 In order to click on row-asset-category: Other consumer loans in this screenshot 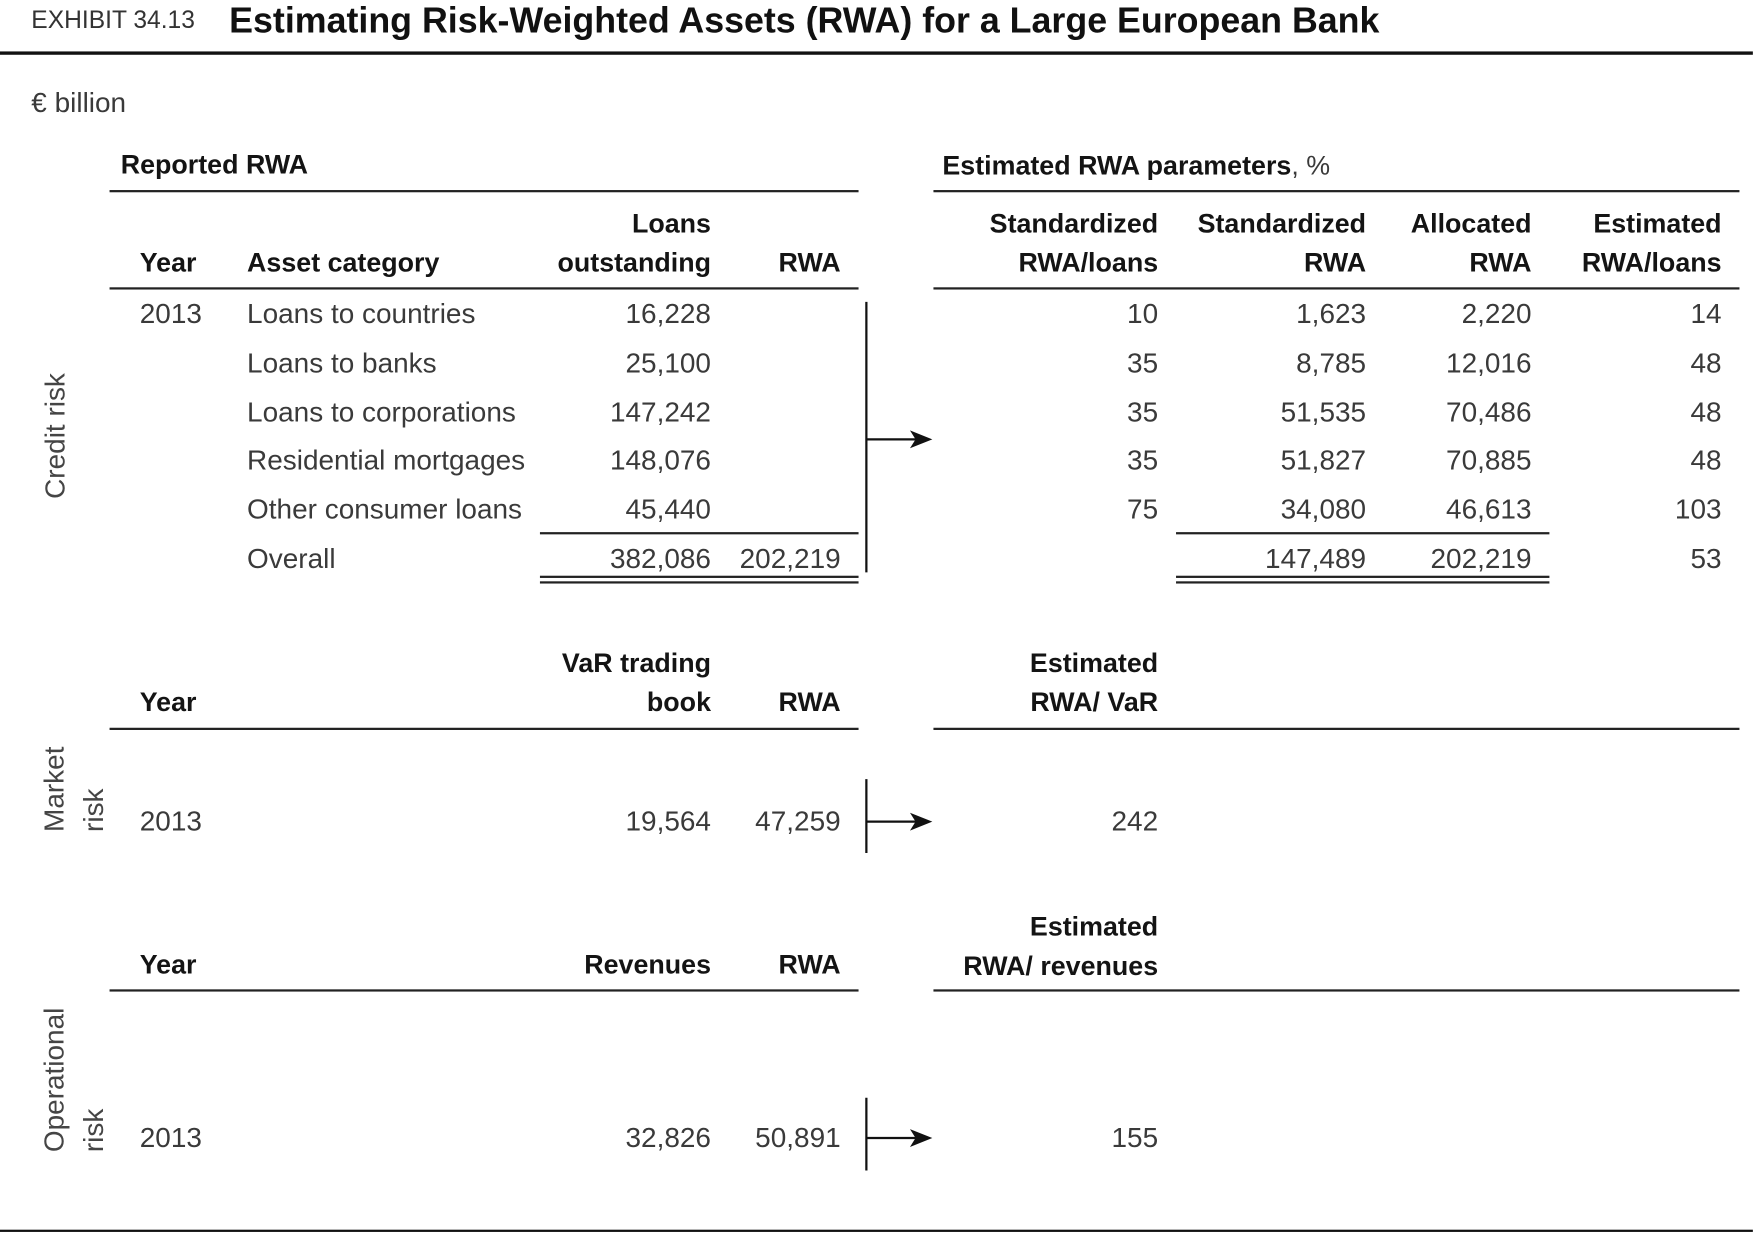, I will do `click(385, 510)`.